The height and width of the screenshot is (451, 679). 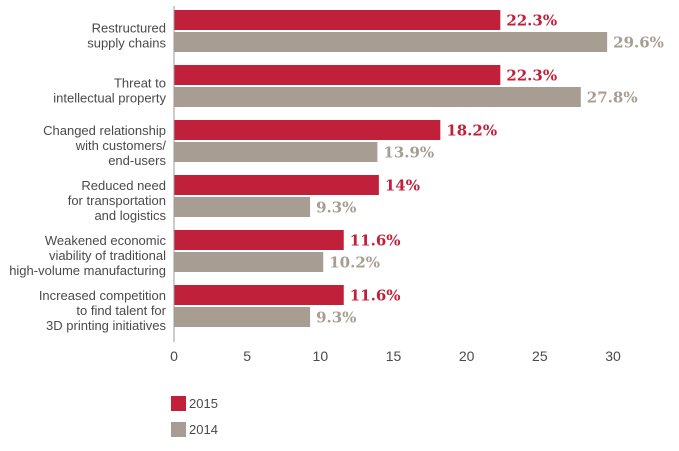 What do you see at coordinates (174, 356) in the screenshot?
I see `x-tick-label-0: 0` at bounding box center [174, 356].